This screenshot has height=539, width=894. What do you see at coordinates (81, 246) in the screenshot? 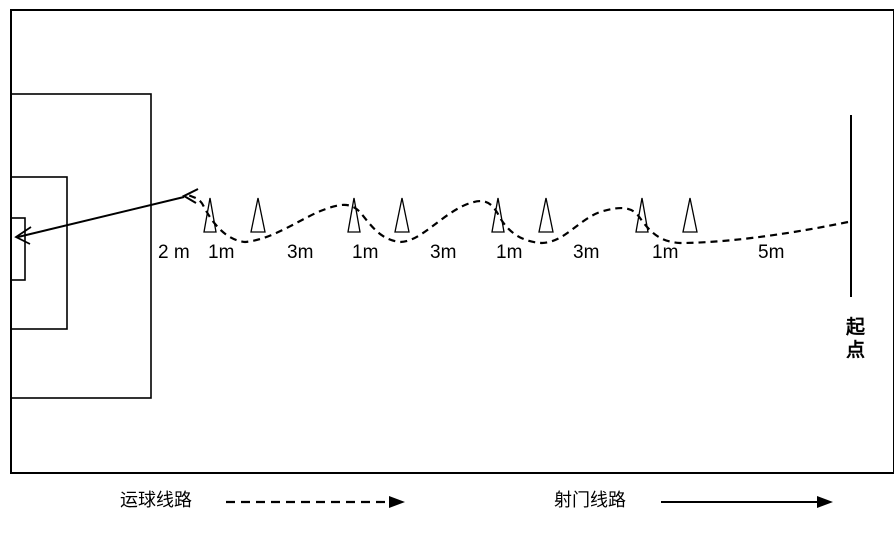
I see `penalty-area` at bounding box center [81, 246].